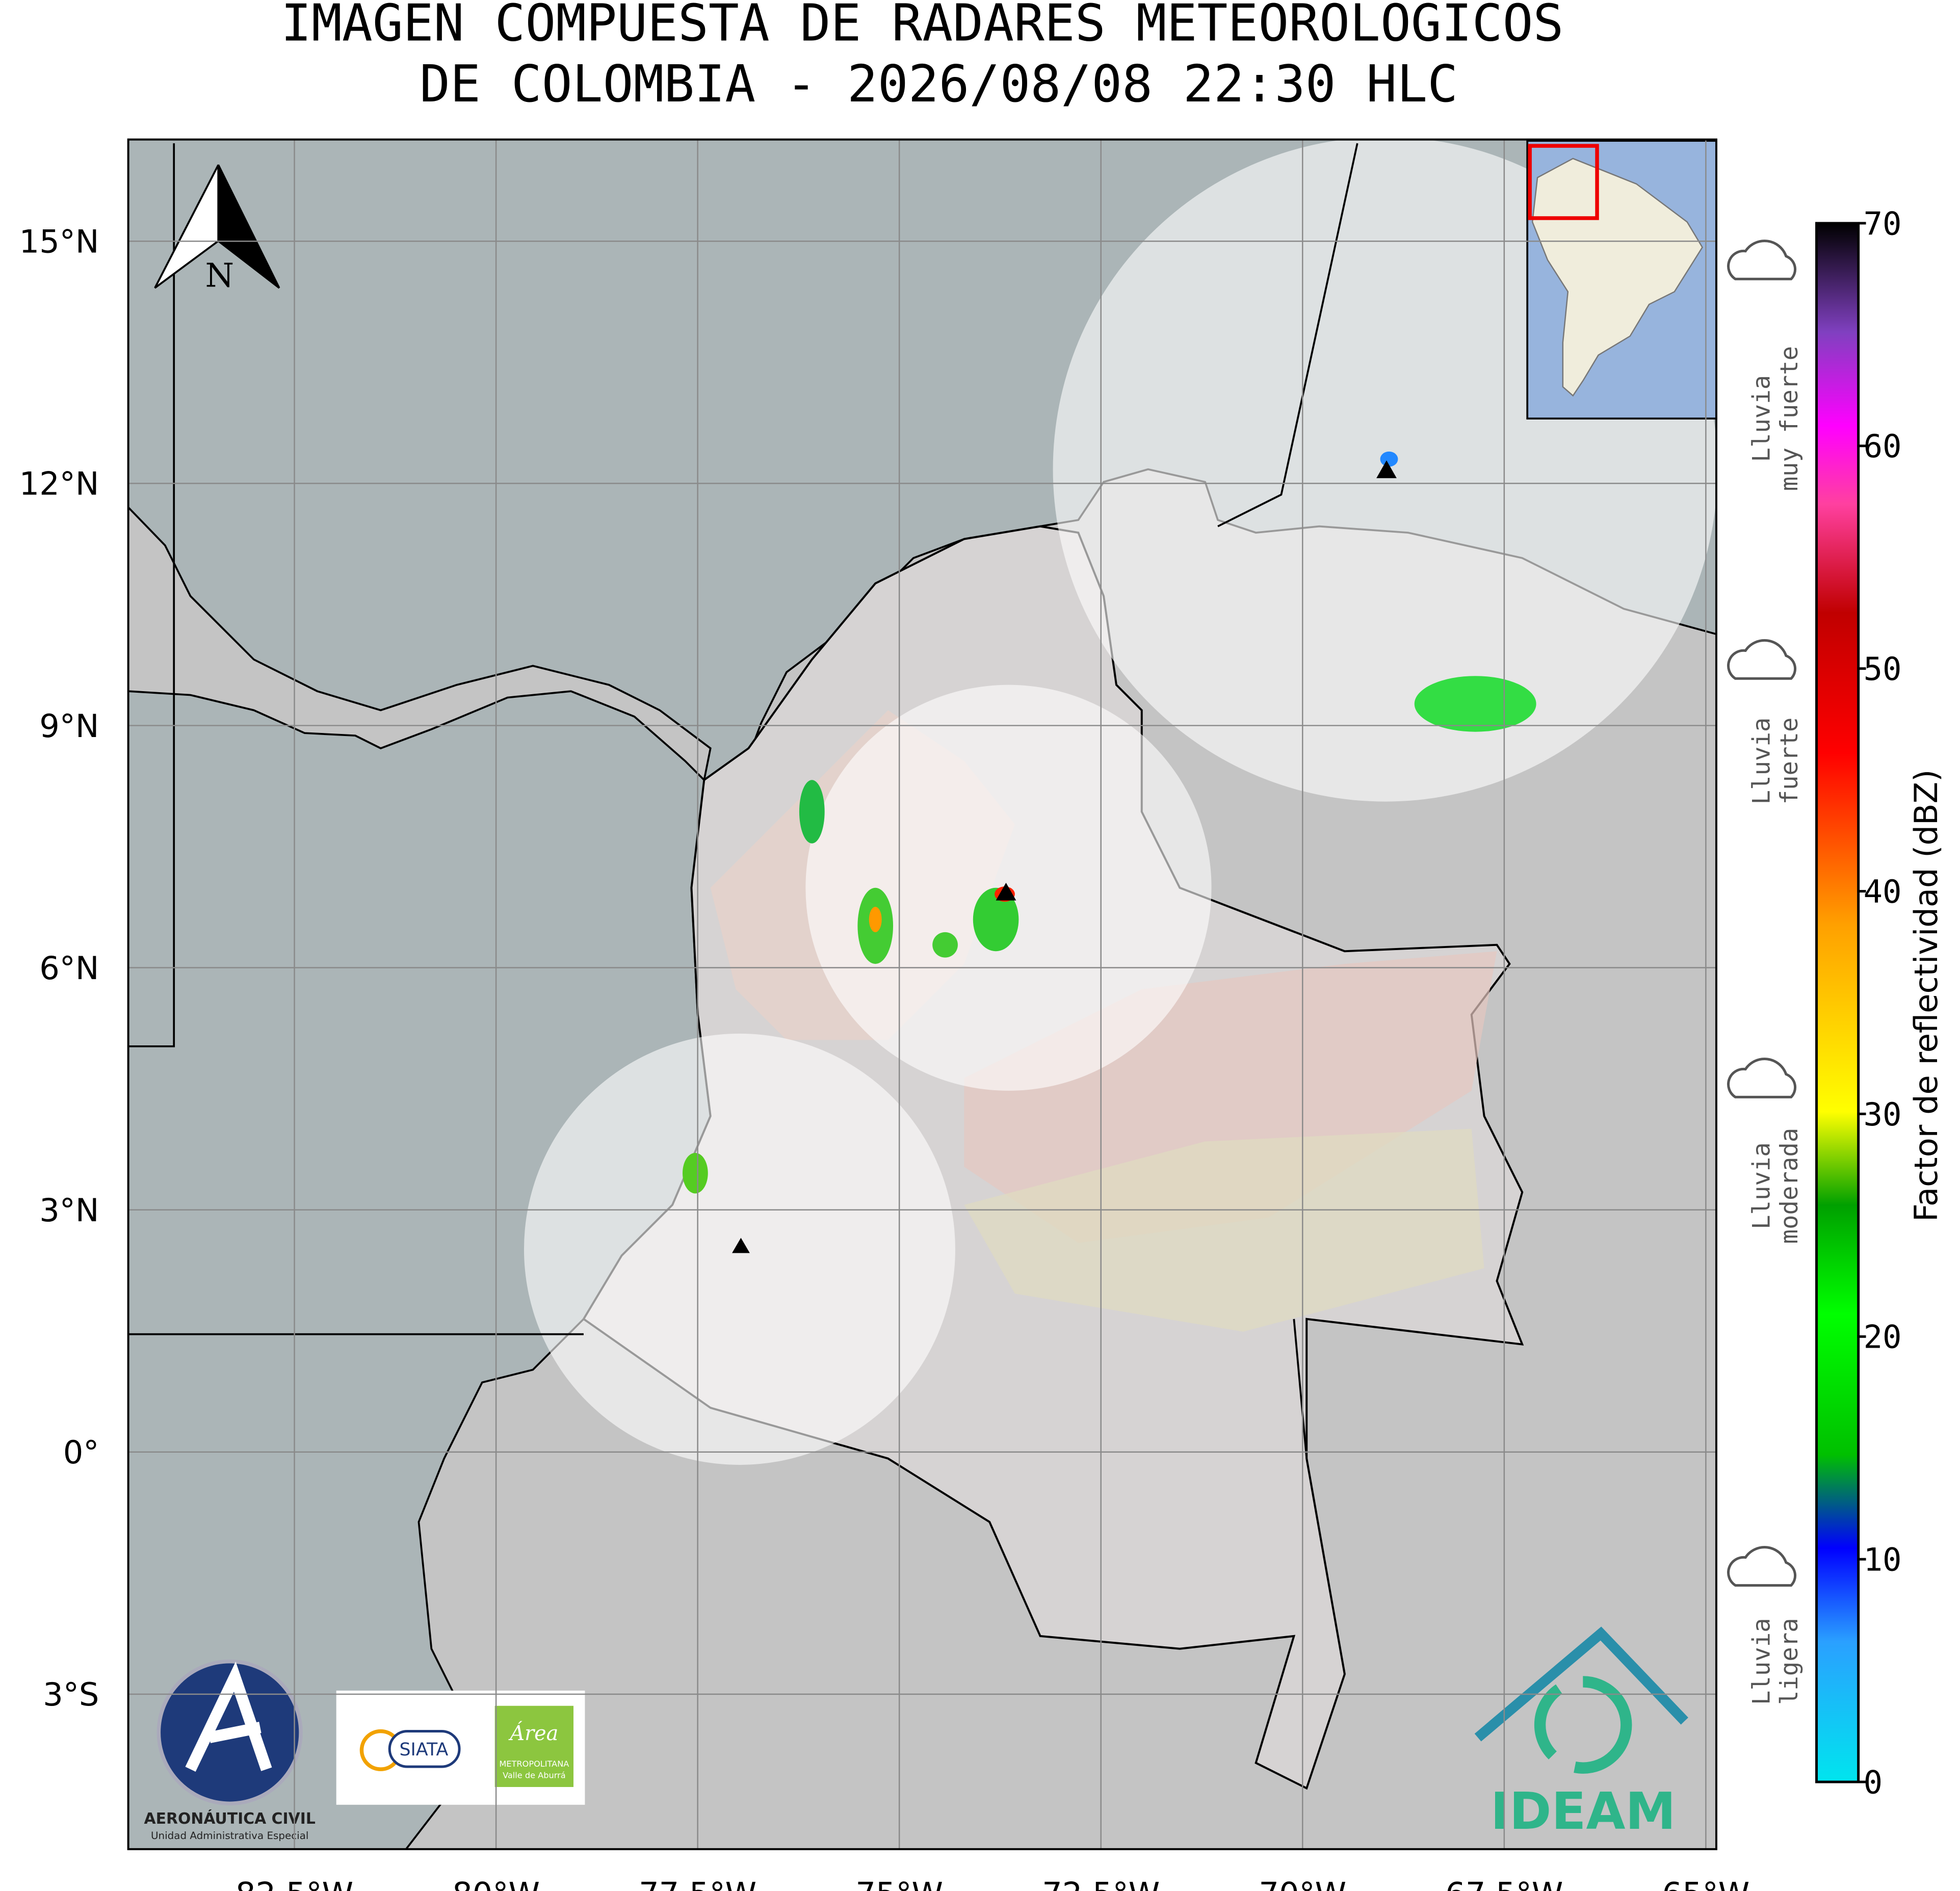  Describe the element at coordinates (59, 484) in the screenshot. I see `lat-tick-label: 12°N` at that location.